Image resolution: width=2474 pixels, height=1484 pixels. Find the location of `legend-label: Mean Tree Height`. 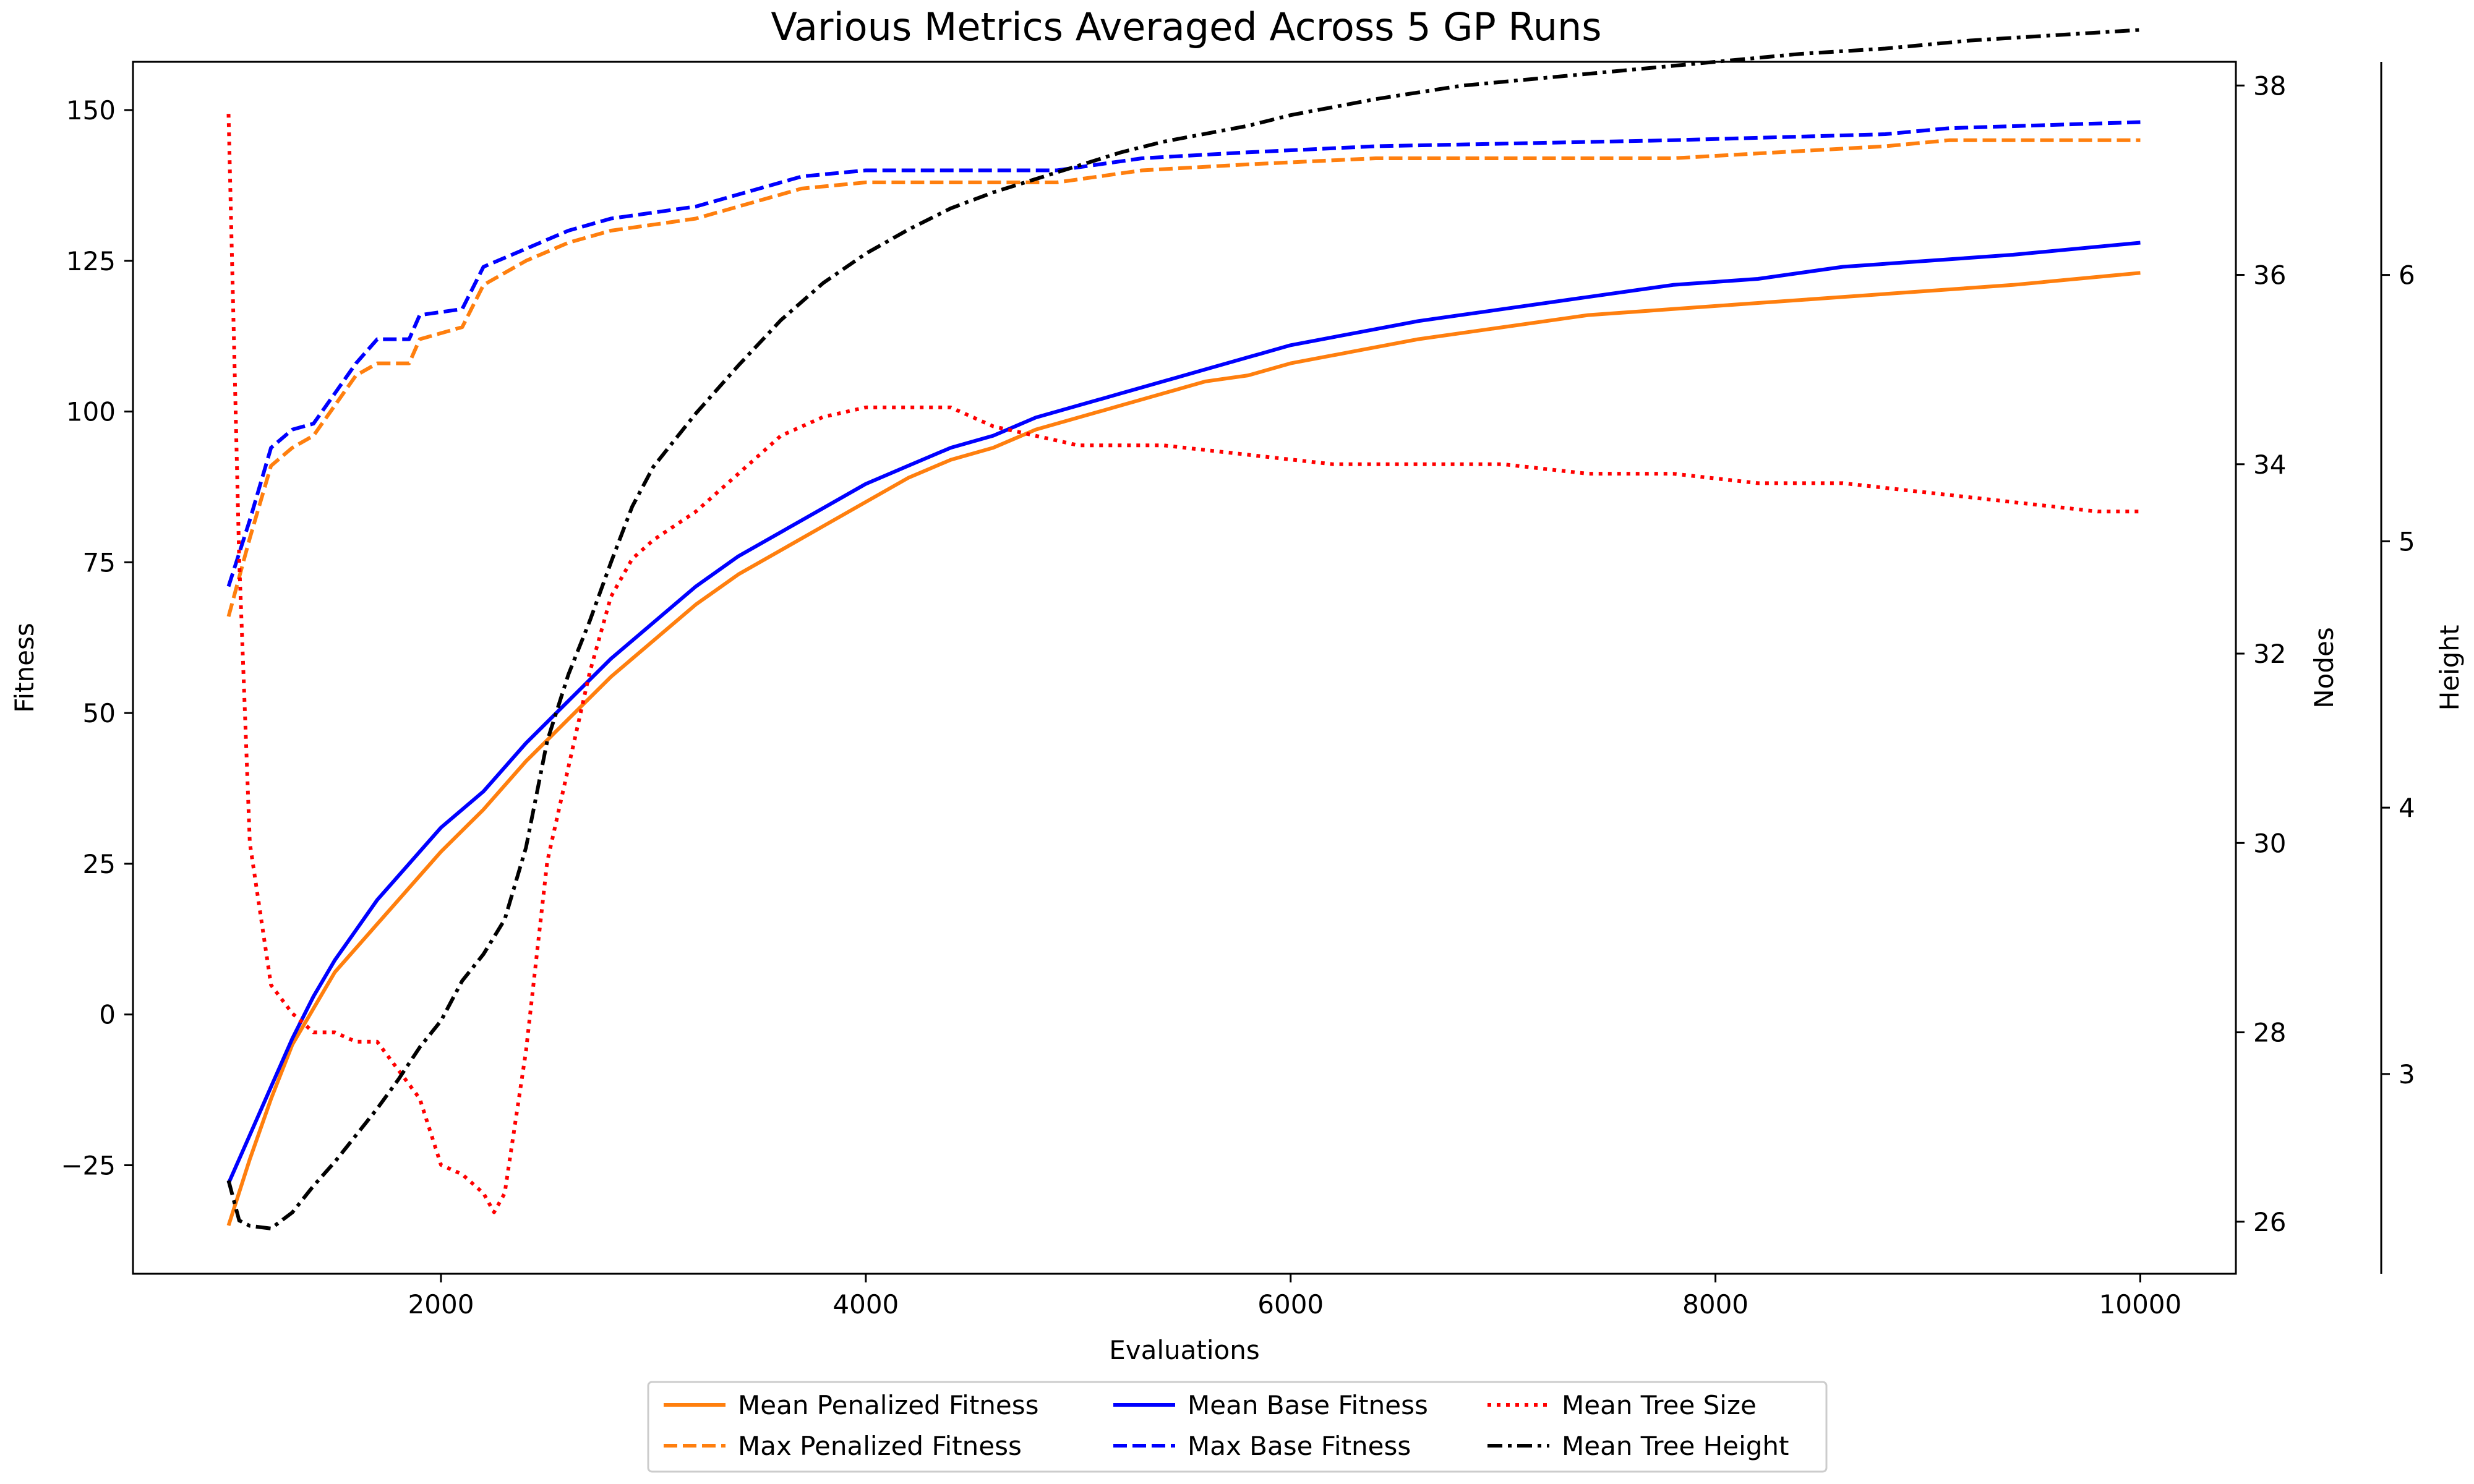

legend-label: Mean Tree Height is located at coordinates (1675, 1446).